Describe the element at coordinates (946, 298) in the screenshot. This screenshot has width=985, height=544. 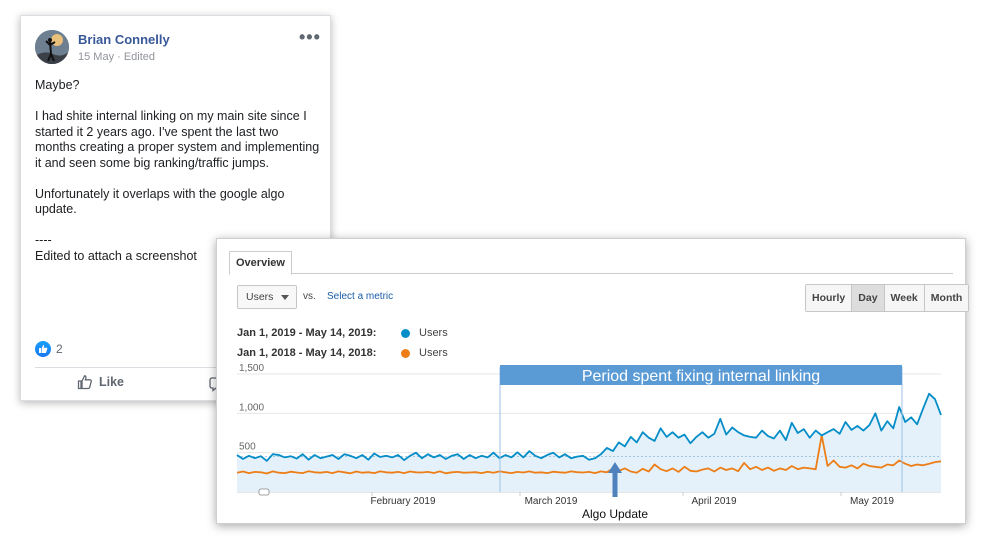
I see `month-button: Month` at that location.